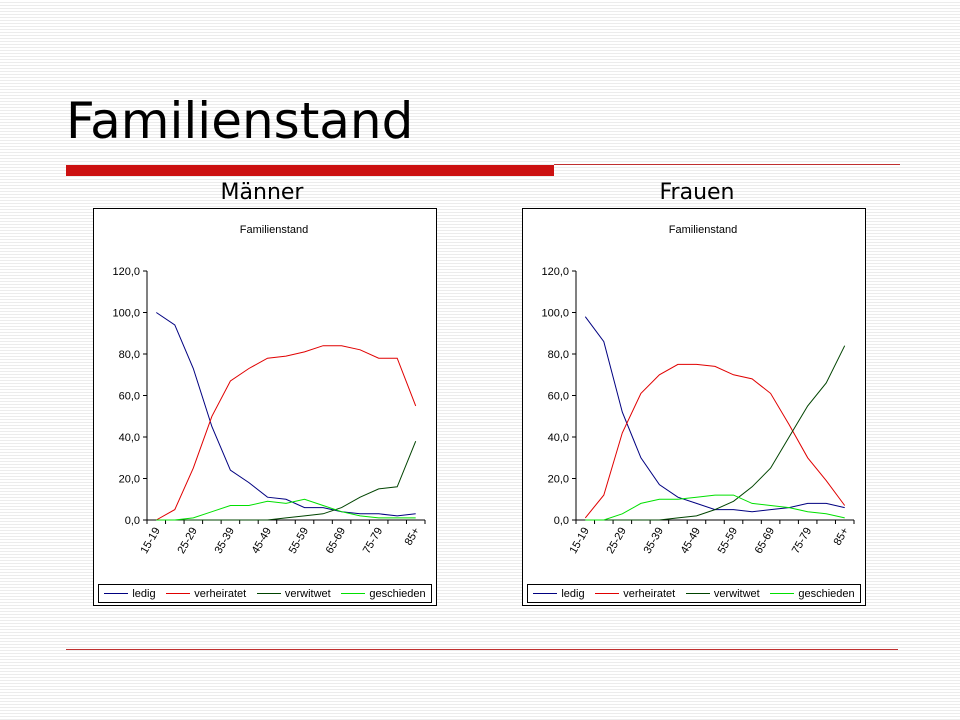 The width and height of the screenshot is (960, 720). Describe the element at coordinates (397, 593) in the screenshot. I see `chart-maenner-legend-label-geschieden: geschieden` at that location.